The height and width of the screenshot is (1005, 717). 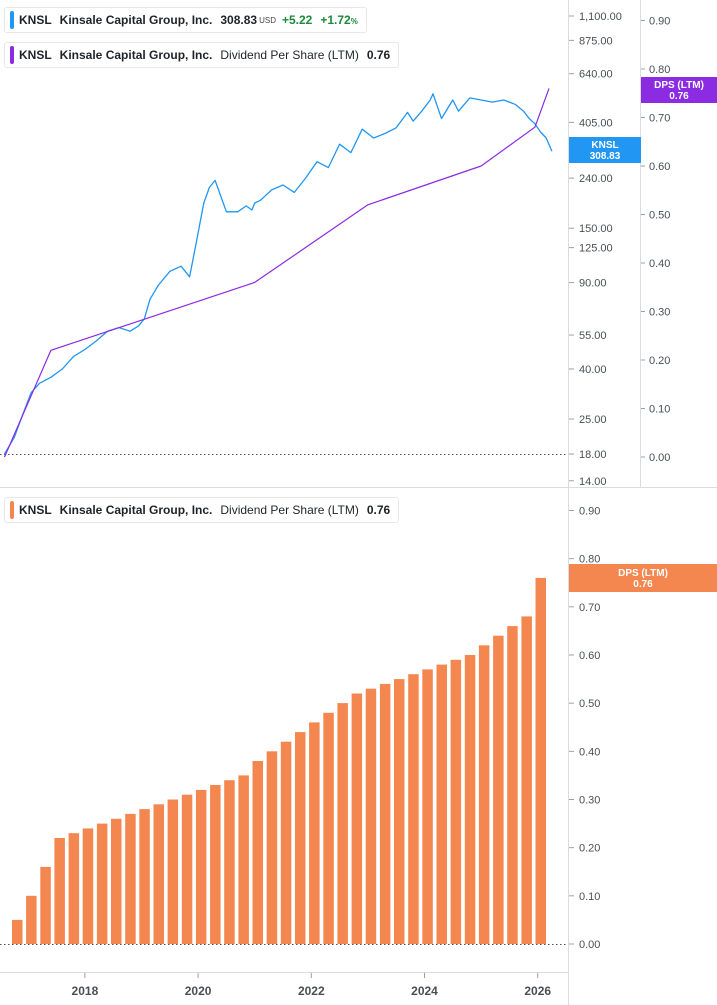 What do you see at coordinates (593, 370) in the screenshot?
I see `price-tick-label: 40.00` at bounding box center [593, 370].